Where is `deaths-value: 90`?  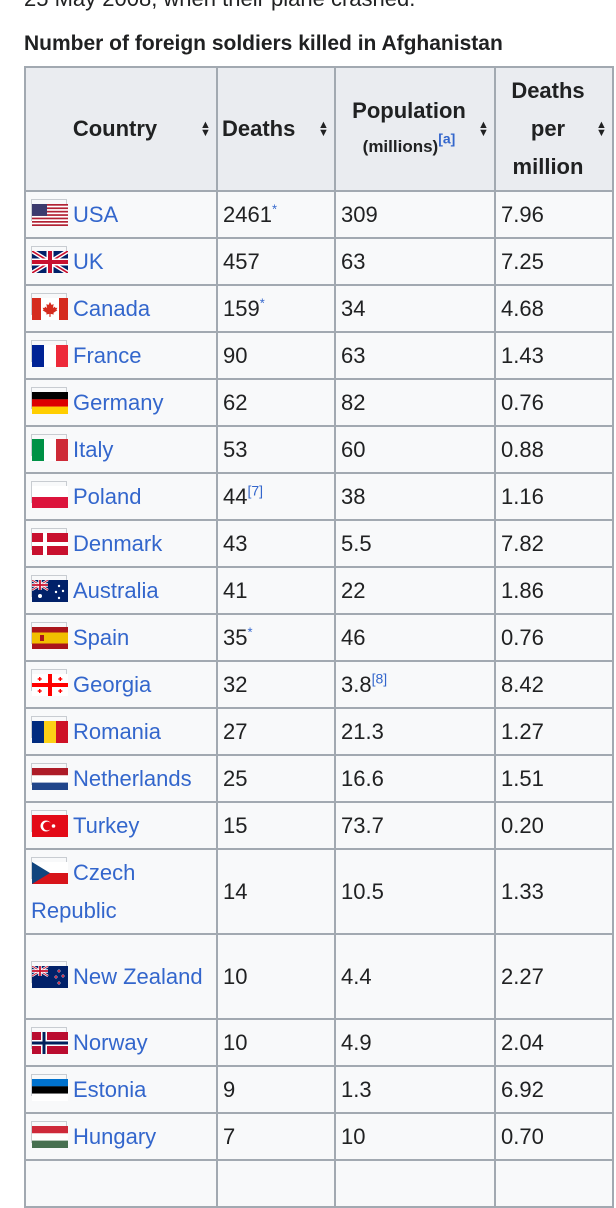
deaths-value: 90 is located at coordinates (235, 355).